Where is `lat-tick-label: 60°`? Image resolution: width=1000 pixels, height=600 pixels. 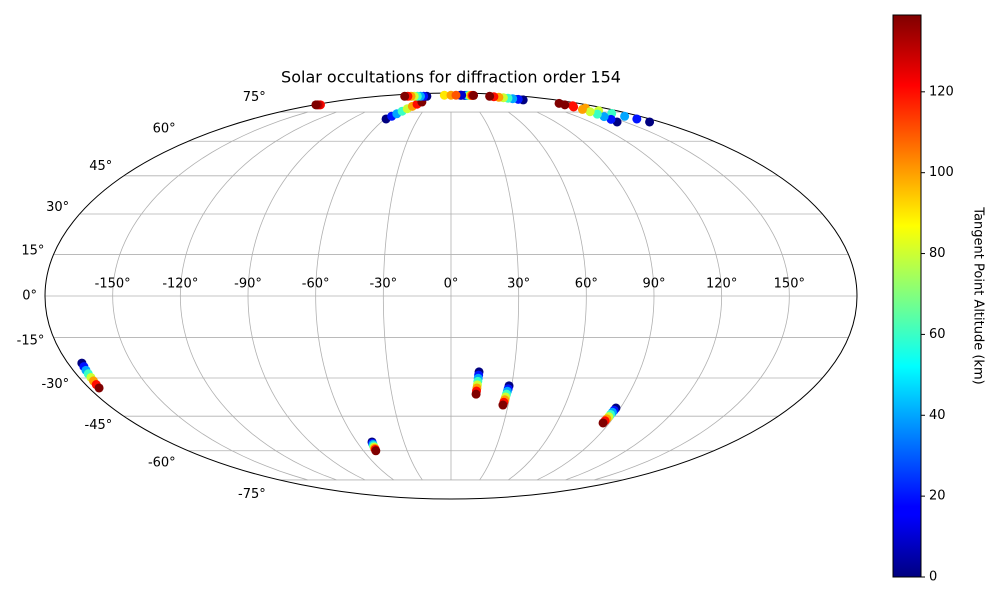 lat-tick-label: 60° is located at coordinates (164, 129).